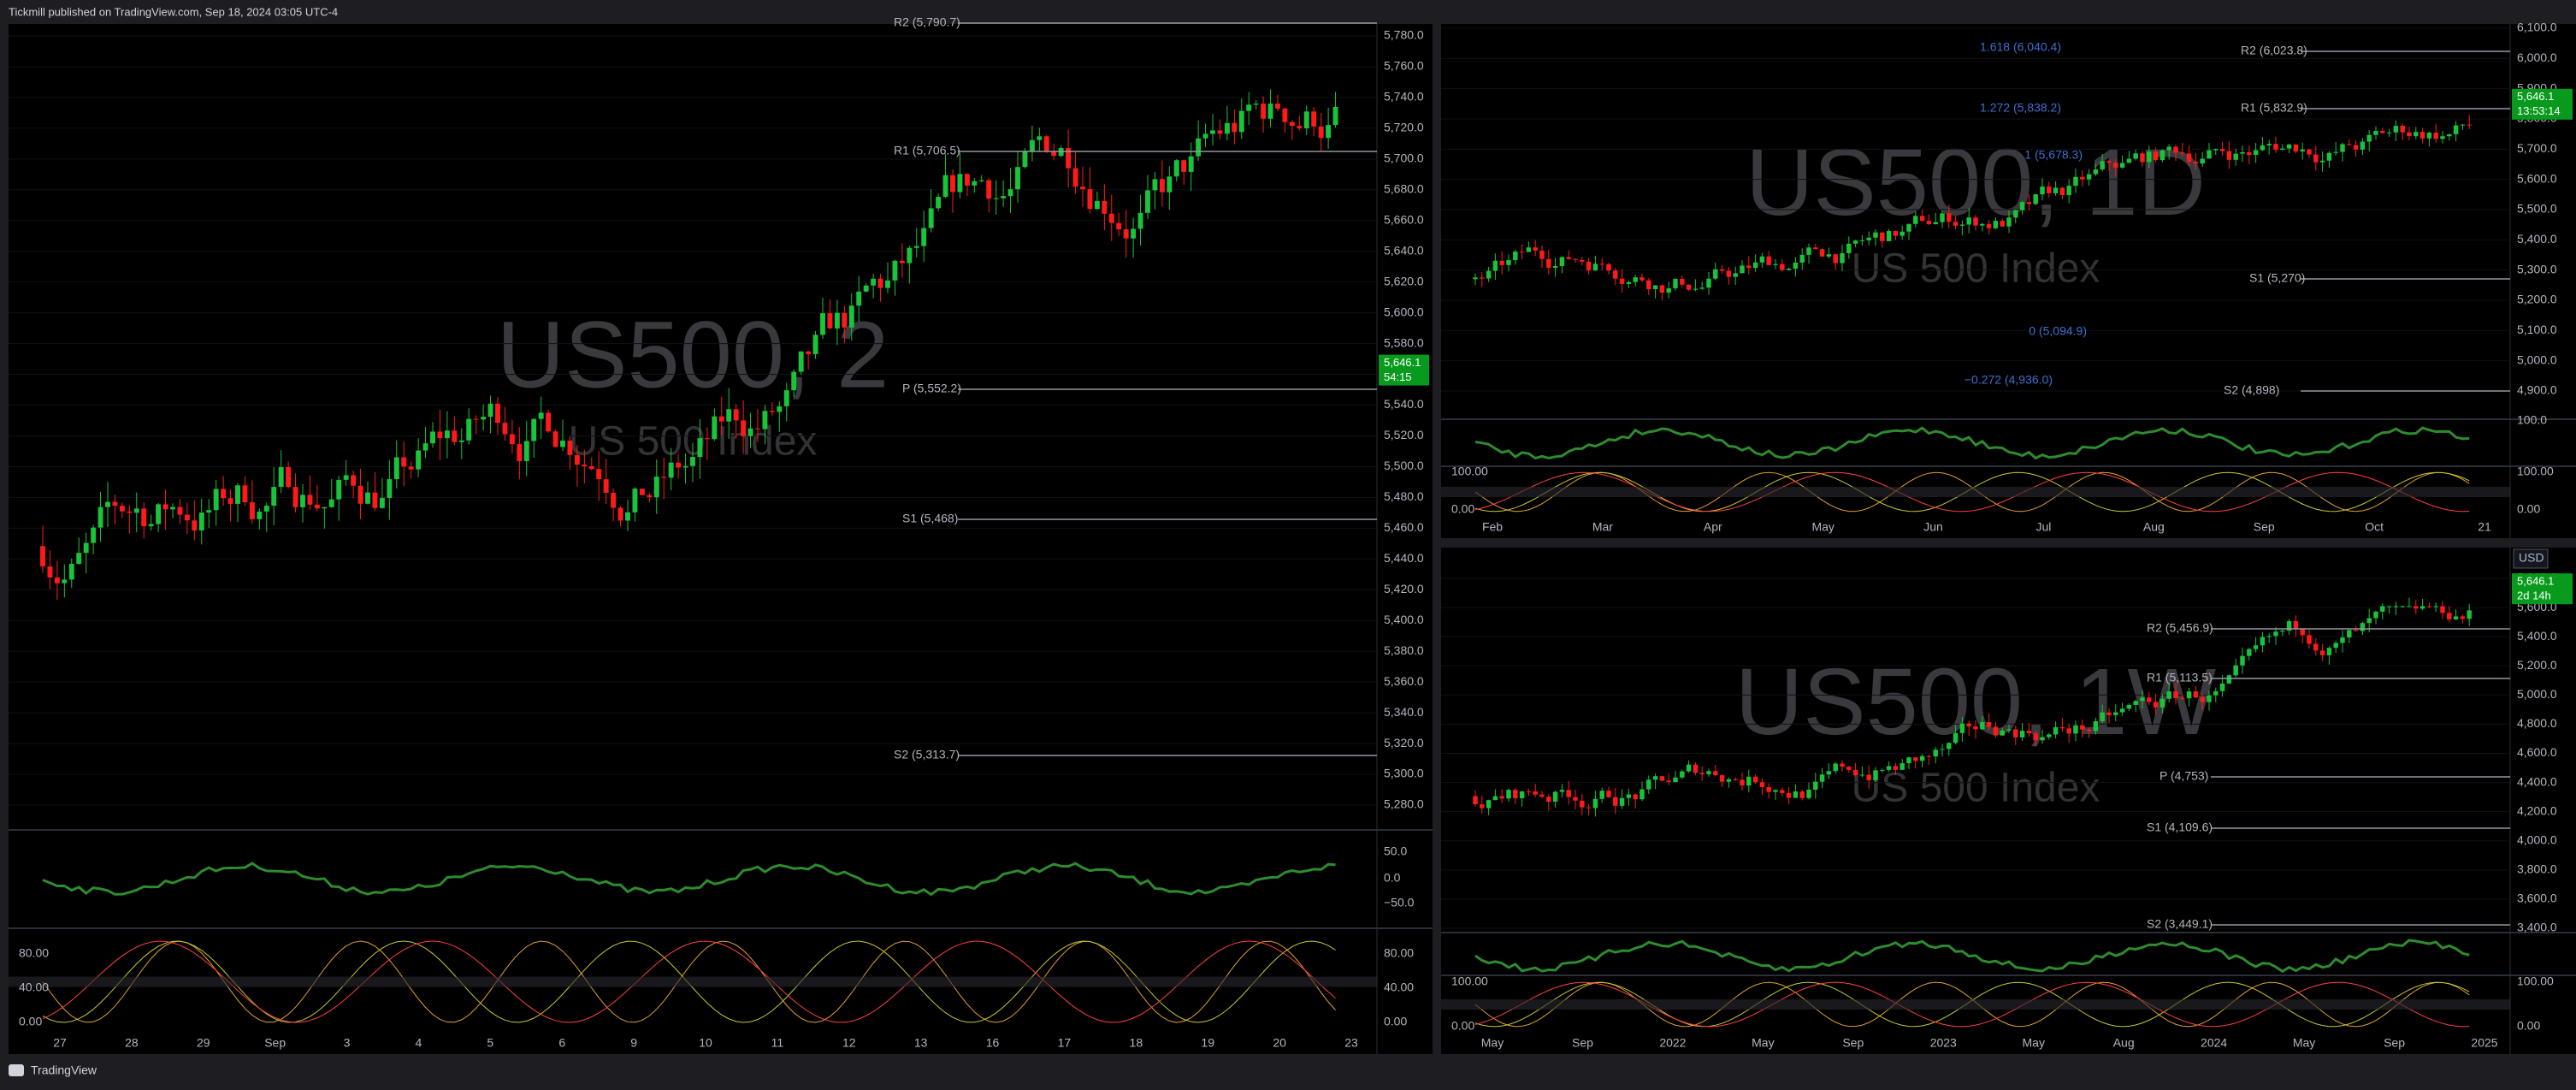 Image resolution: width=2576 pixels, height=1090 pixels. What do you see at coordinates (2537, 300) in the screenshot?
I see `price-axis-label: 5,200.0` at bounding box center [2537, 300].